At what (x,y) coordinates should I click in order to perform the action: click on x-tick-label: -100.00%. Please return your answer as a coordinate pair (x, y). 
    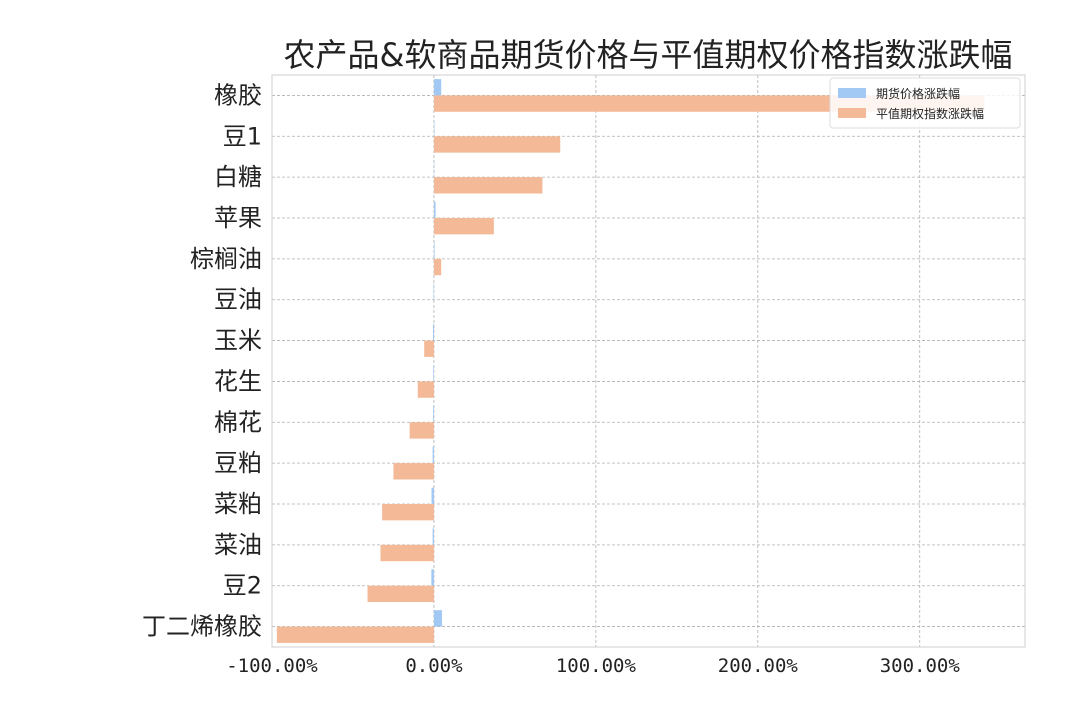
    Looking at the image, I should click on (272, 666).